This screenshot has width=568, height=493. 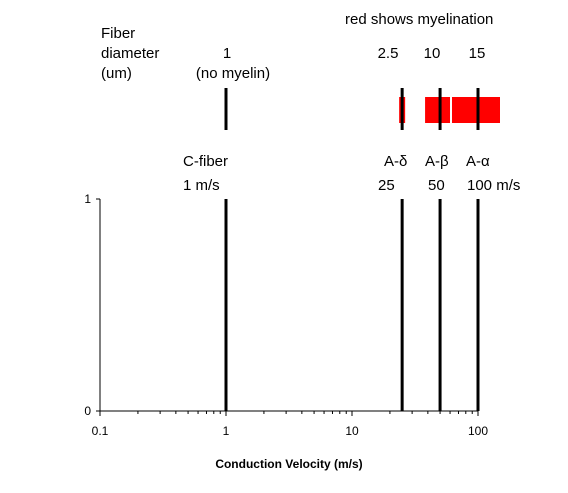 I want to click on x-tick-label: 100, so click(x=478, y=431).